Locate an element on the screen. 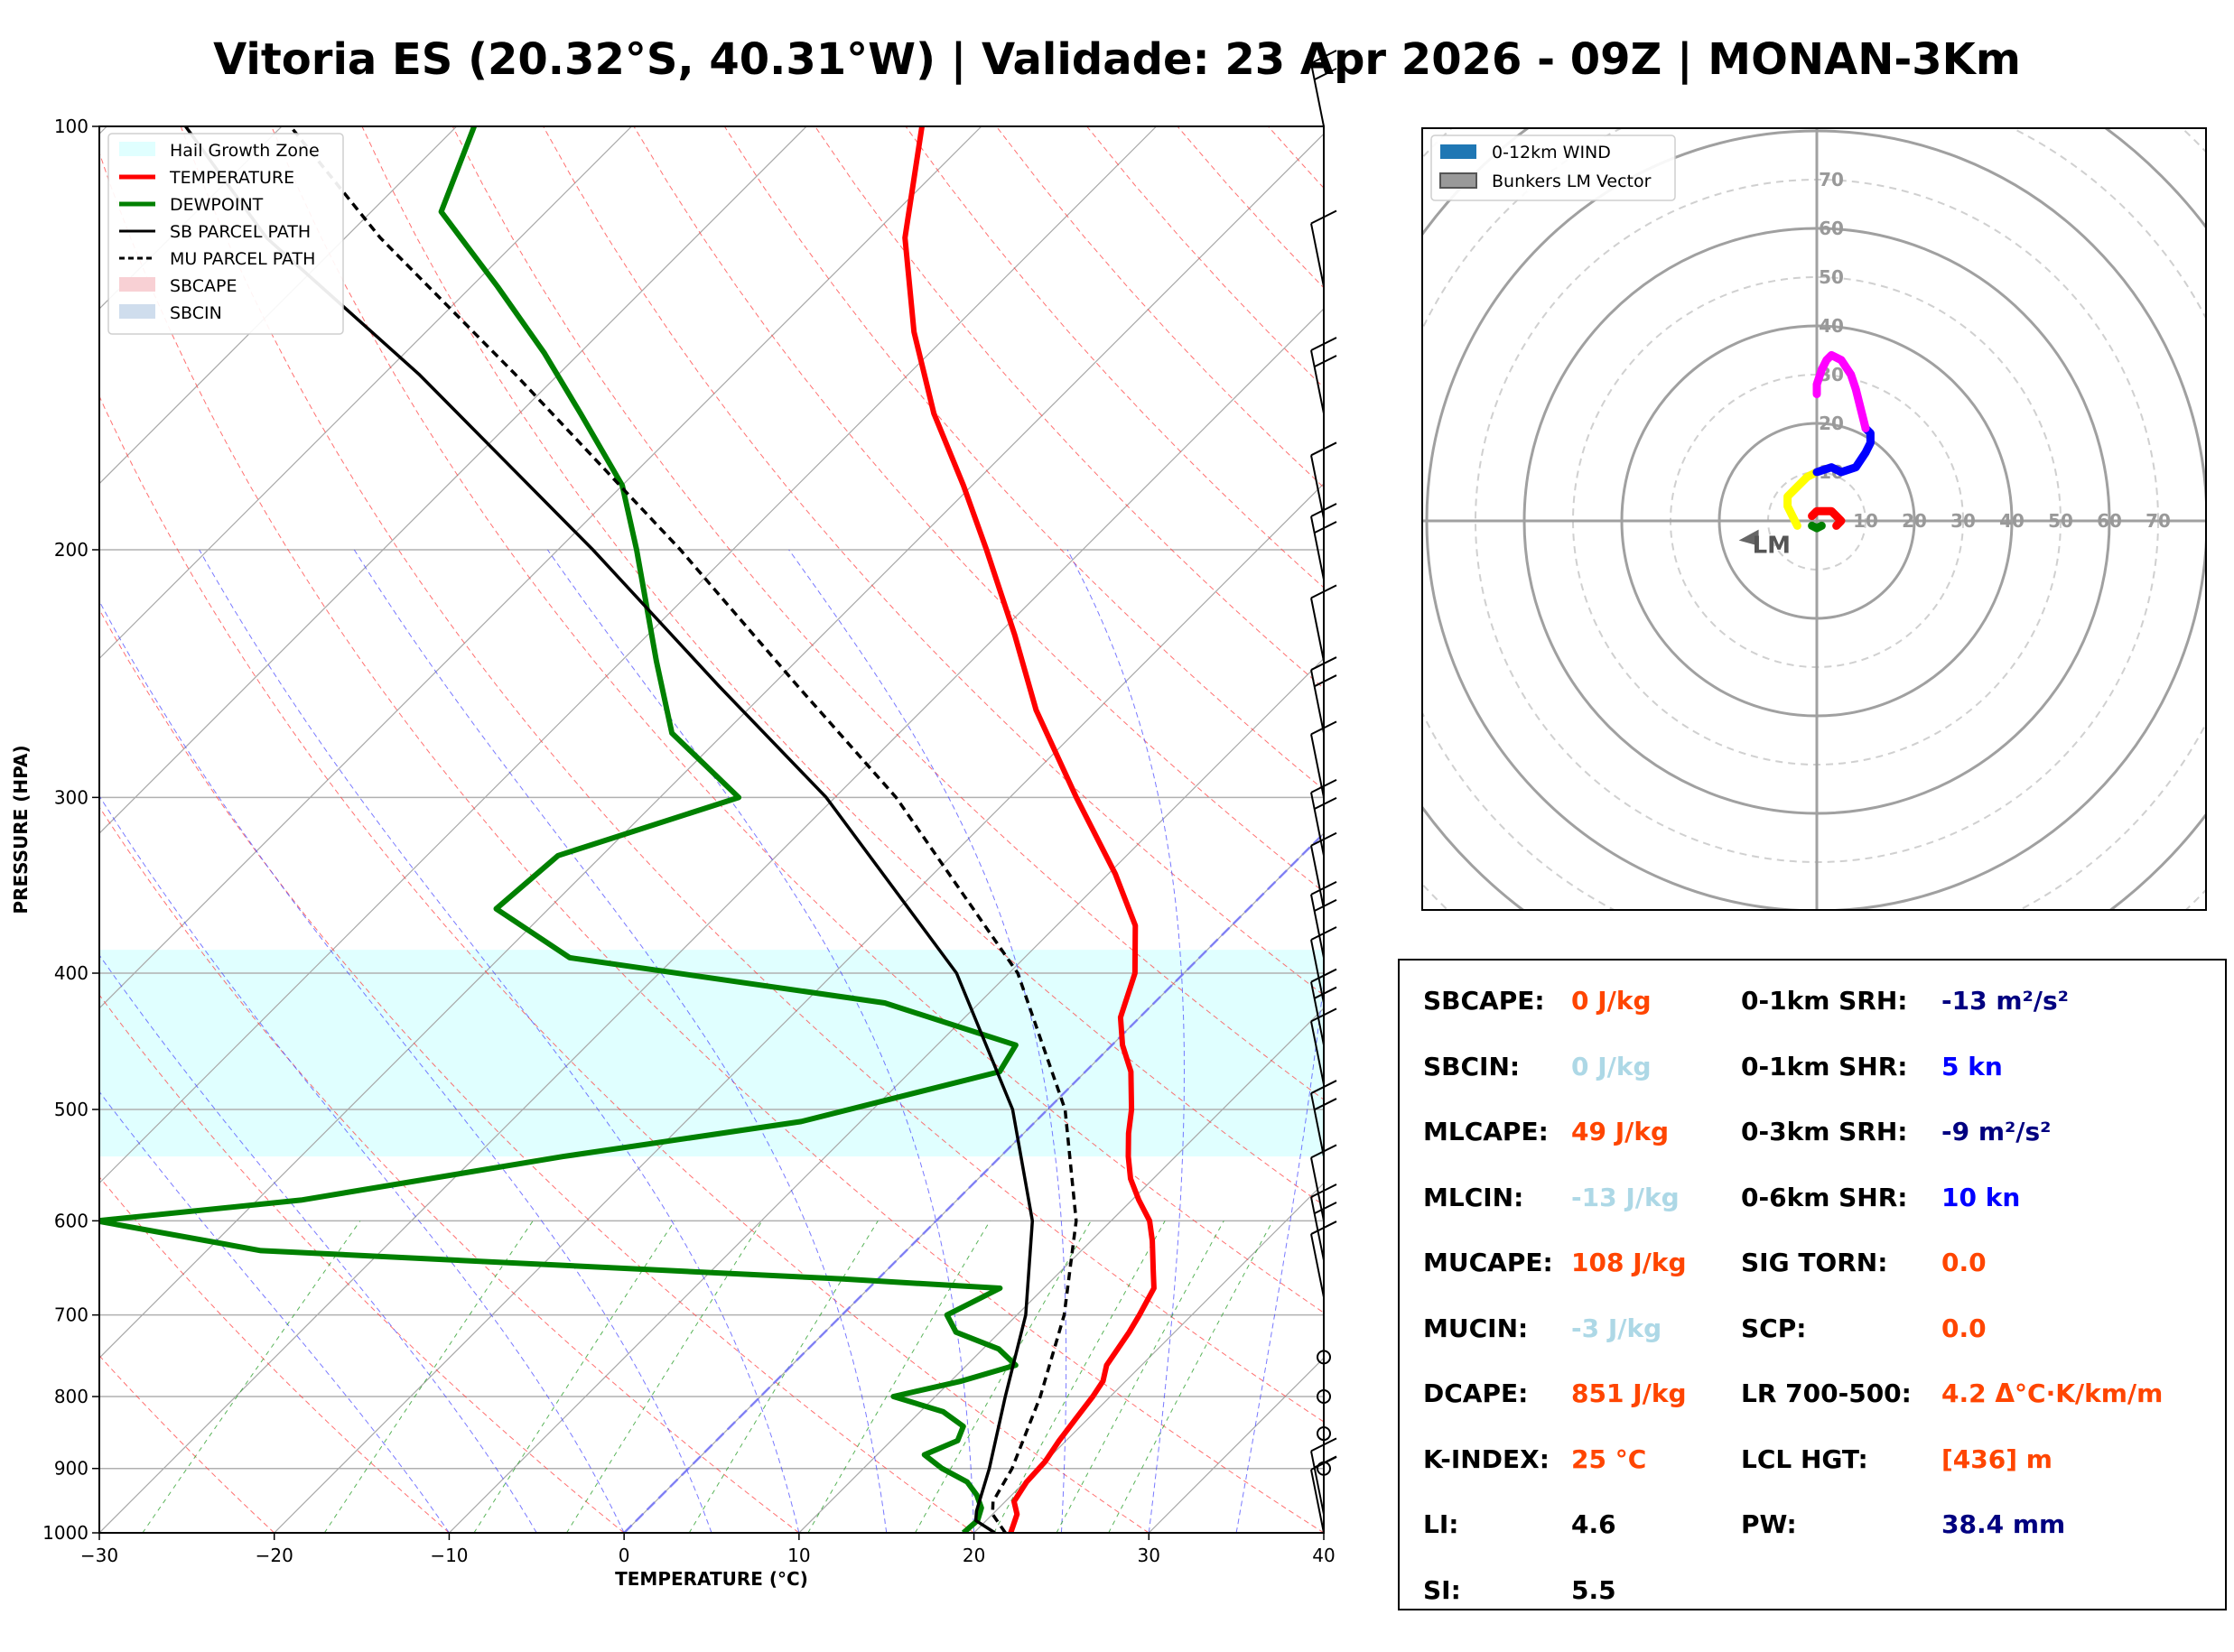 The image size is (2234, 1652). y-tick-label: 800 is located at coordinates (71, 1396).